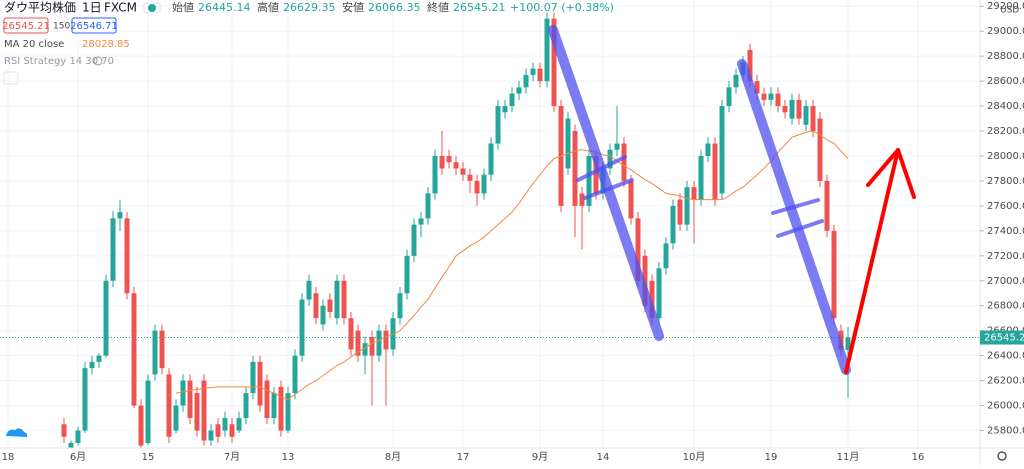  What do you see at coordinates (309, 7) in the screenshot?
I see `high-value: 26629.35` at bounding box center [309, 7].